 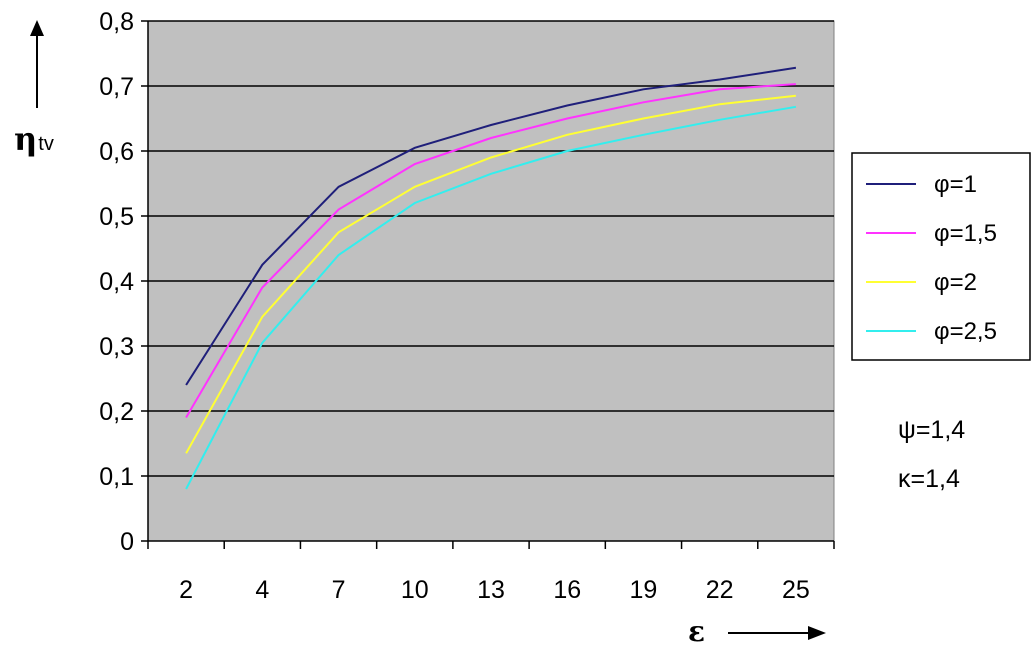 What do you see at coordinates (37, 64) in the screenshot?
I see `y-axis-arrow` at bounding box center [37, 64].